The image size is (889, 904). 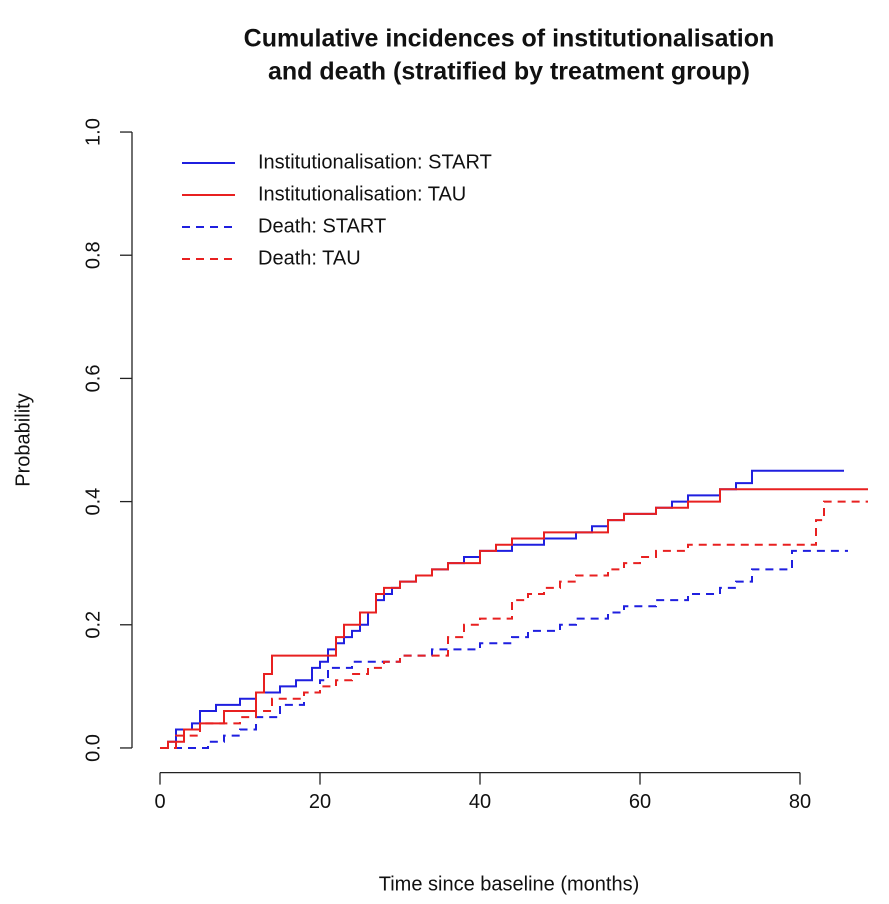 What do you see at coordinates (640, 802) in the screenshot?
I see `x-tick-label: 60` at bounding box center [640, 802].